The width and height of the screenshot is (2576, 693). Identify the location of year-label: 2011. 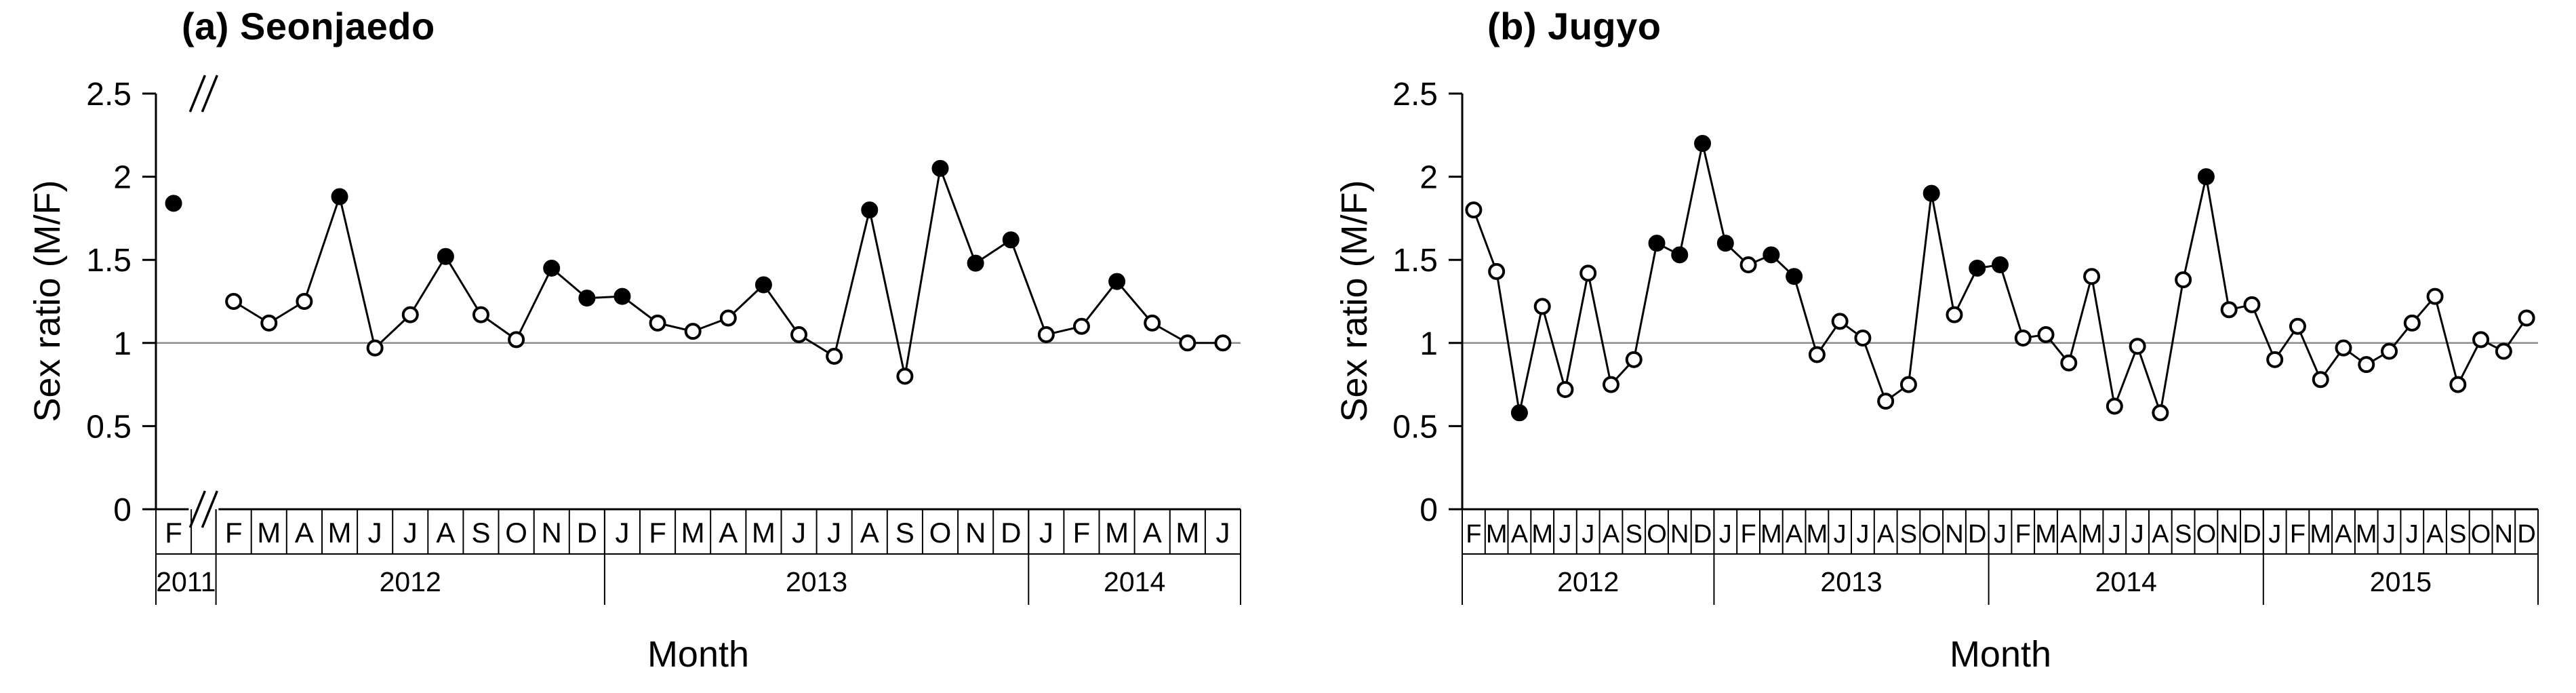
(186, 581).